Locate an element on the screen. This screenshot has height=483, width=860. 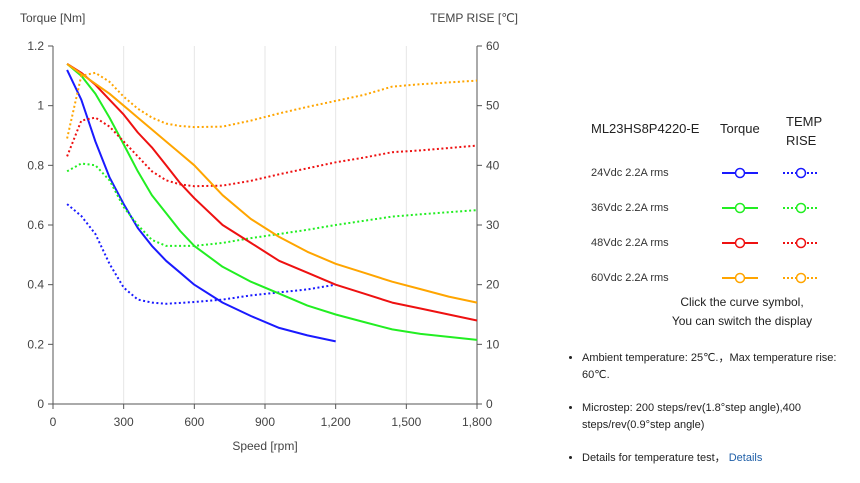
legend-row-label: 24Vdc 2.2A rms is located at coordinates (630, 173).